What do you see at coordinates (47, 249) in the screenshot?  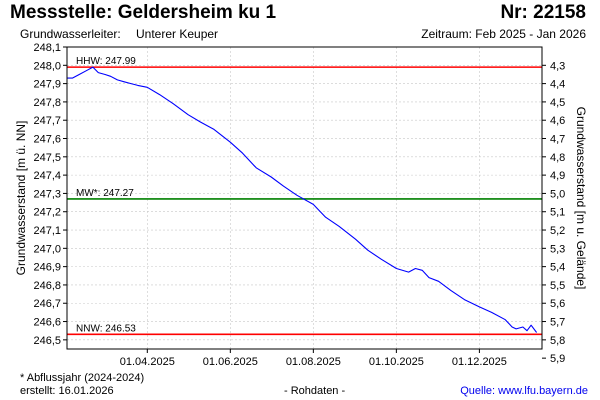 I see `y-tick-label: 247,0` at bounding box center [47, 249].